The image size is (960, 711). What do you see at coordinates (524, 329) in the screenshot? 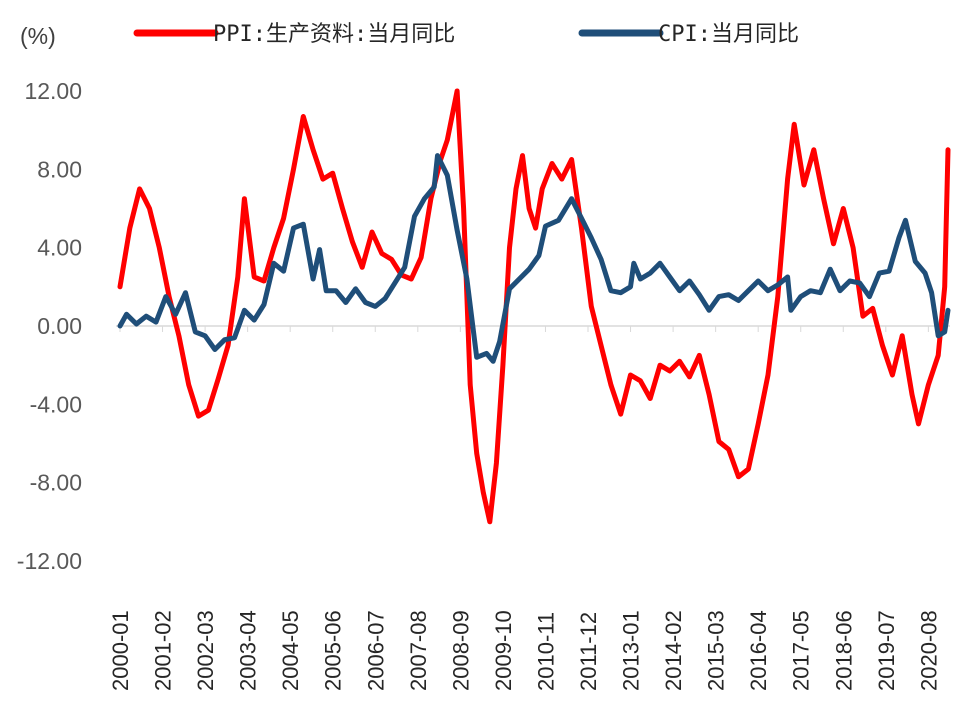
I see `x-axis-tick-marks` at bounding box center [524, 329].